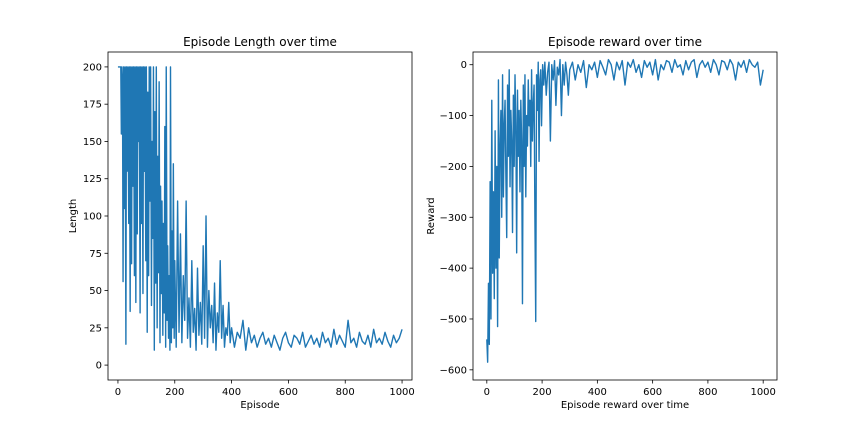  Describe the element at coordinates (92, 142) in the screenshot. I see `y-tick-label: 150` at that location.